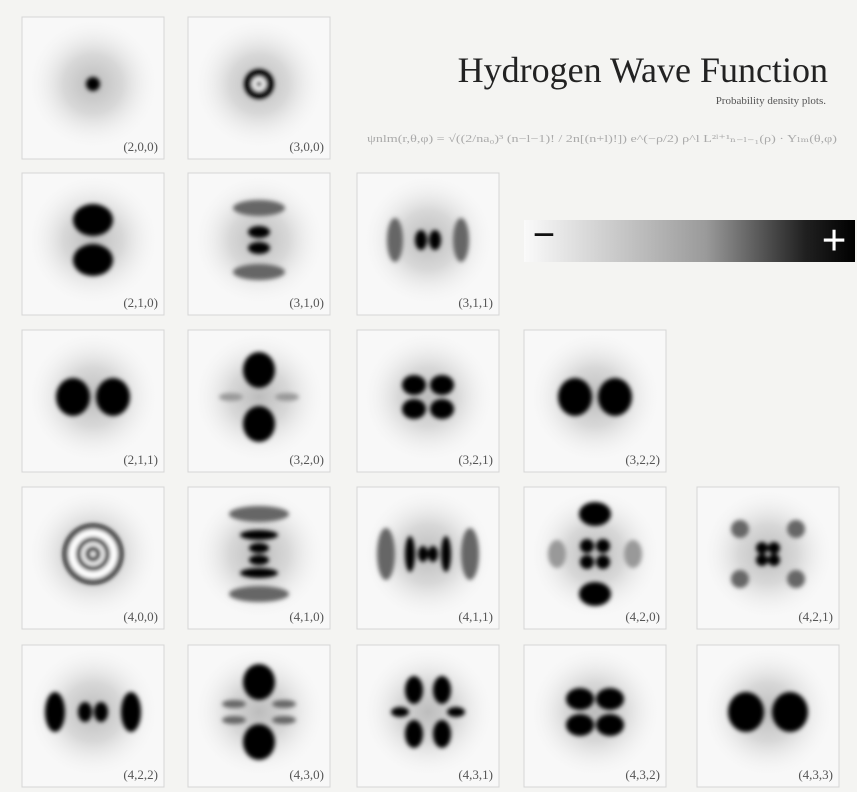 The image size is (857, 792). I want to click on panel-label: (4,2,1), so click(815, 616).